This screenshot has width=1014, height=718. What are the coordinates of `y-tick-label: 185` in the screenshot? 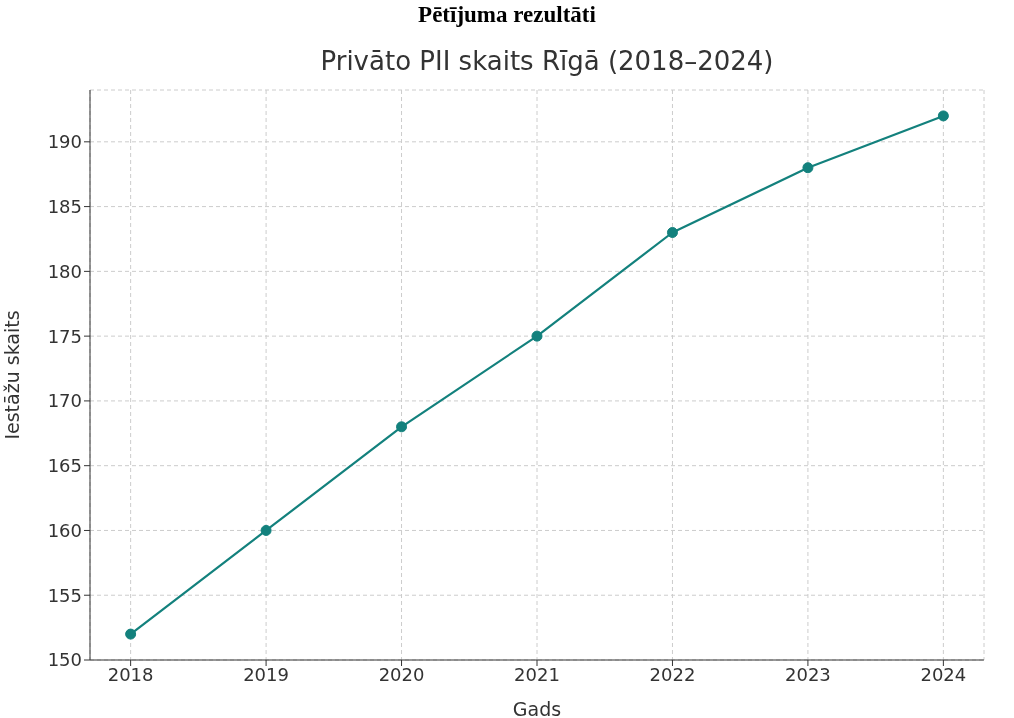 It's located at (64, 206).